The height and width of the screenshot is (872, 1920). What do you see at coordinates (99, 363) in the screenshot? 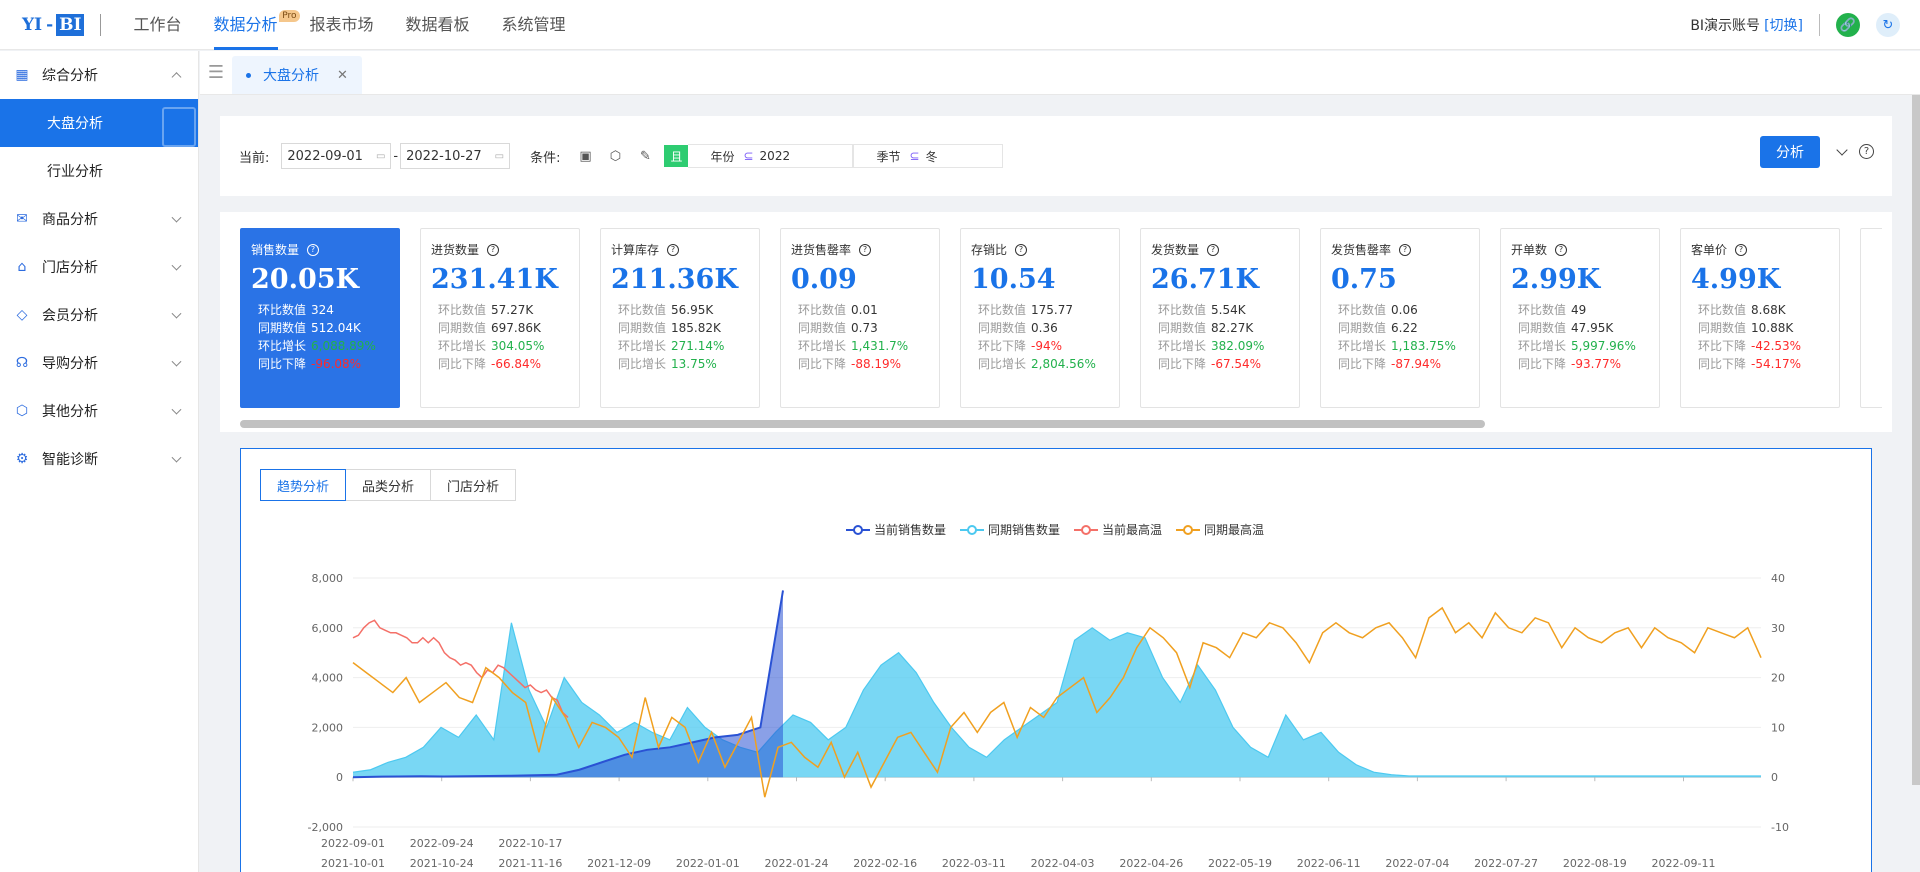
I see `sidebar-item-guide: ☊ 导购分析` at bounding box center [99, 363].